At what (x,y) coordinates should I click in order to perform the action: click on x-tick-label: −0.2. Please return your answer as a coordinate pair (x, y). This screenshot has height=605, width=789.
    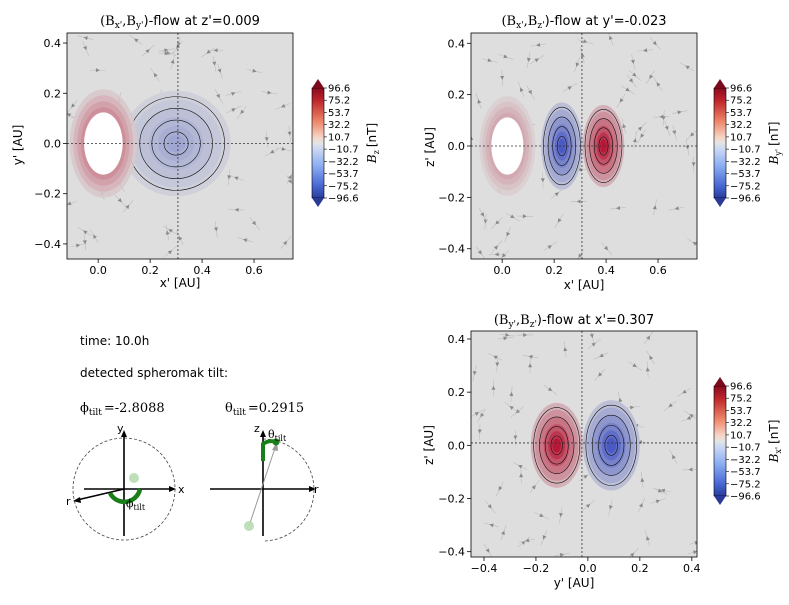
    Looking at the image, I should click on (536, 568).